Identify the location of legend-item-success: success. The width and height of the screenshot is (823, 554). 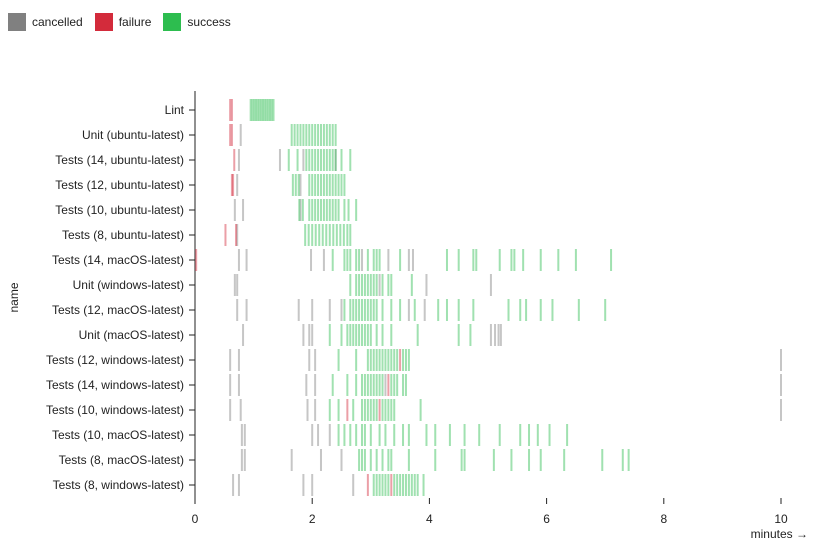
(197, 22).